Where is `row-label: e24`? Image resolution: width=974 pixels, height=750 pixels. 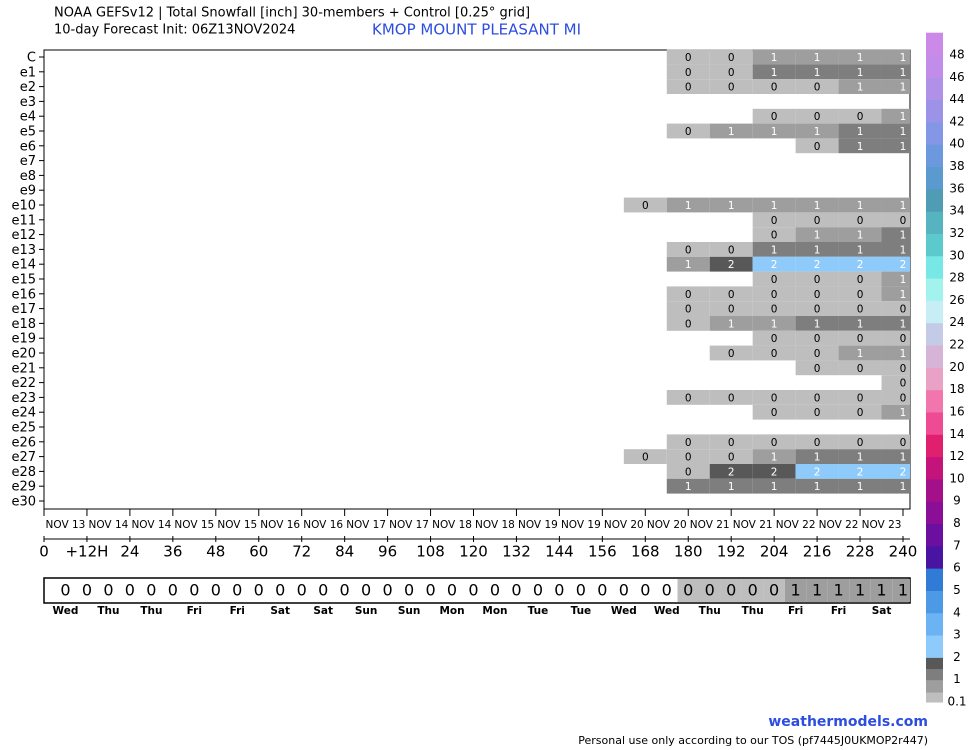
row-label: e24 is located at coordinates (23, 413).